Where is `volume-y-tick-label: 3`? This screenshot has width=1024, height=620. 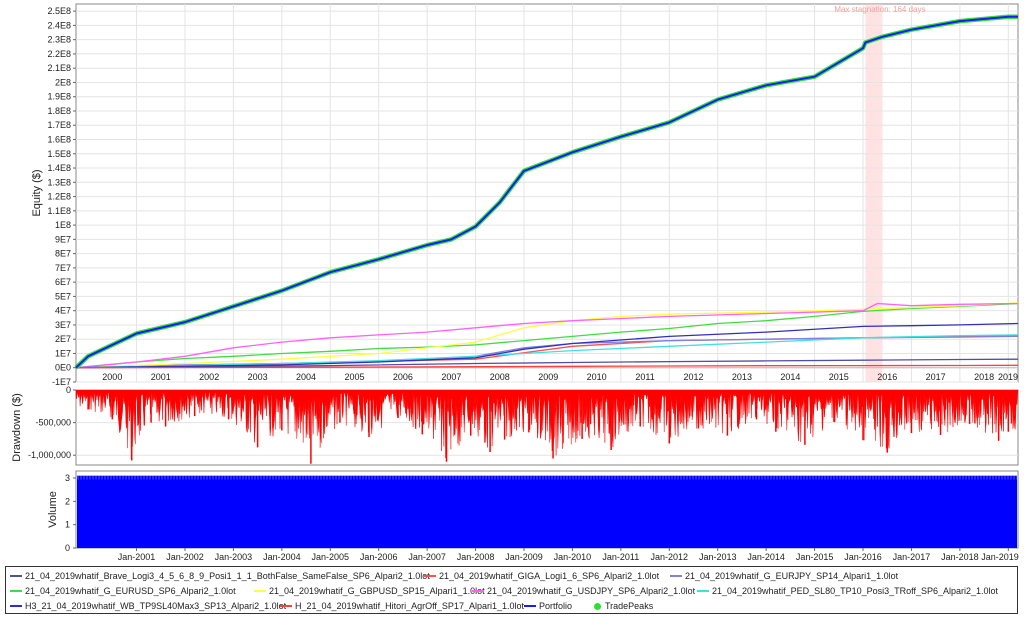
volume-y-tick-label: 3 is located at coordinates (67, 478).